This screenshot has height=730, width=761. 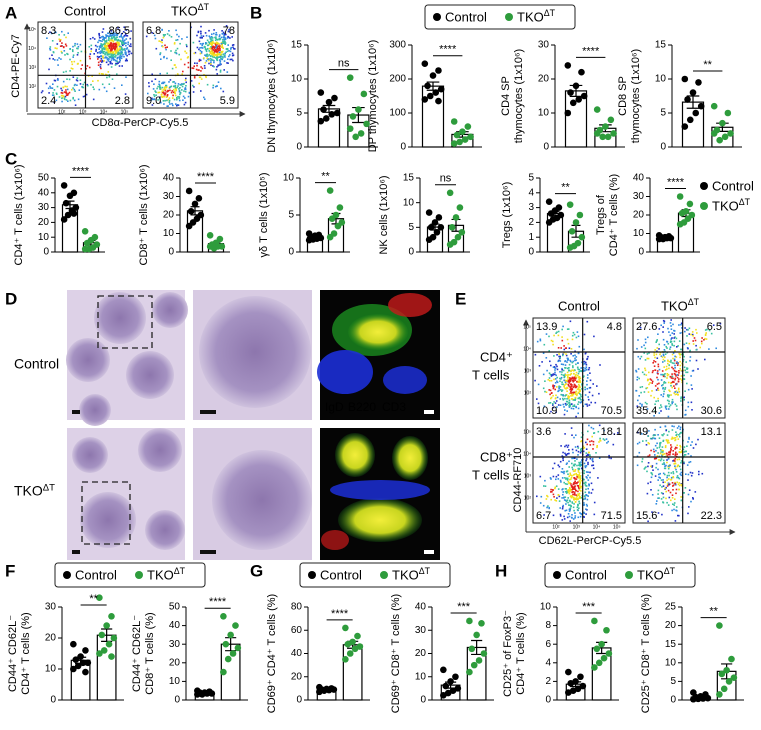 What do you see at coordinates (557, 575) in the screenshot?
I see `legend-marker` at bounding box center [557, 575].